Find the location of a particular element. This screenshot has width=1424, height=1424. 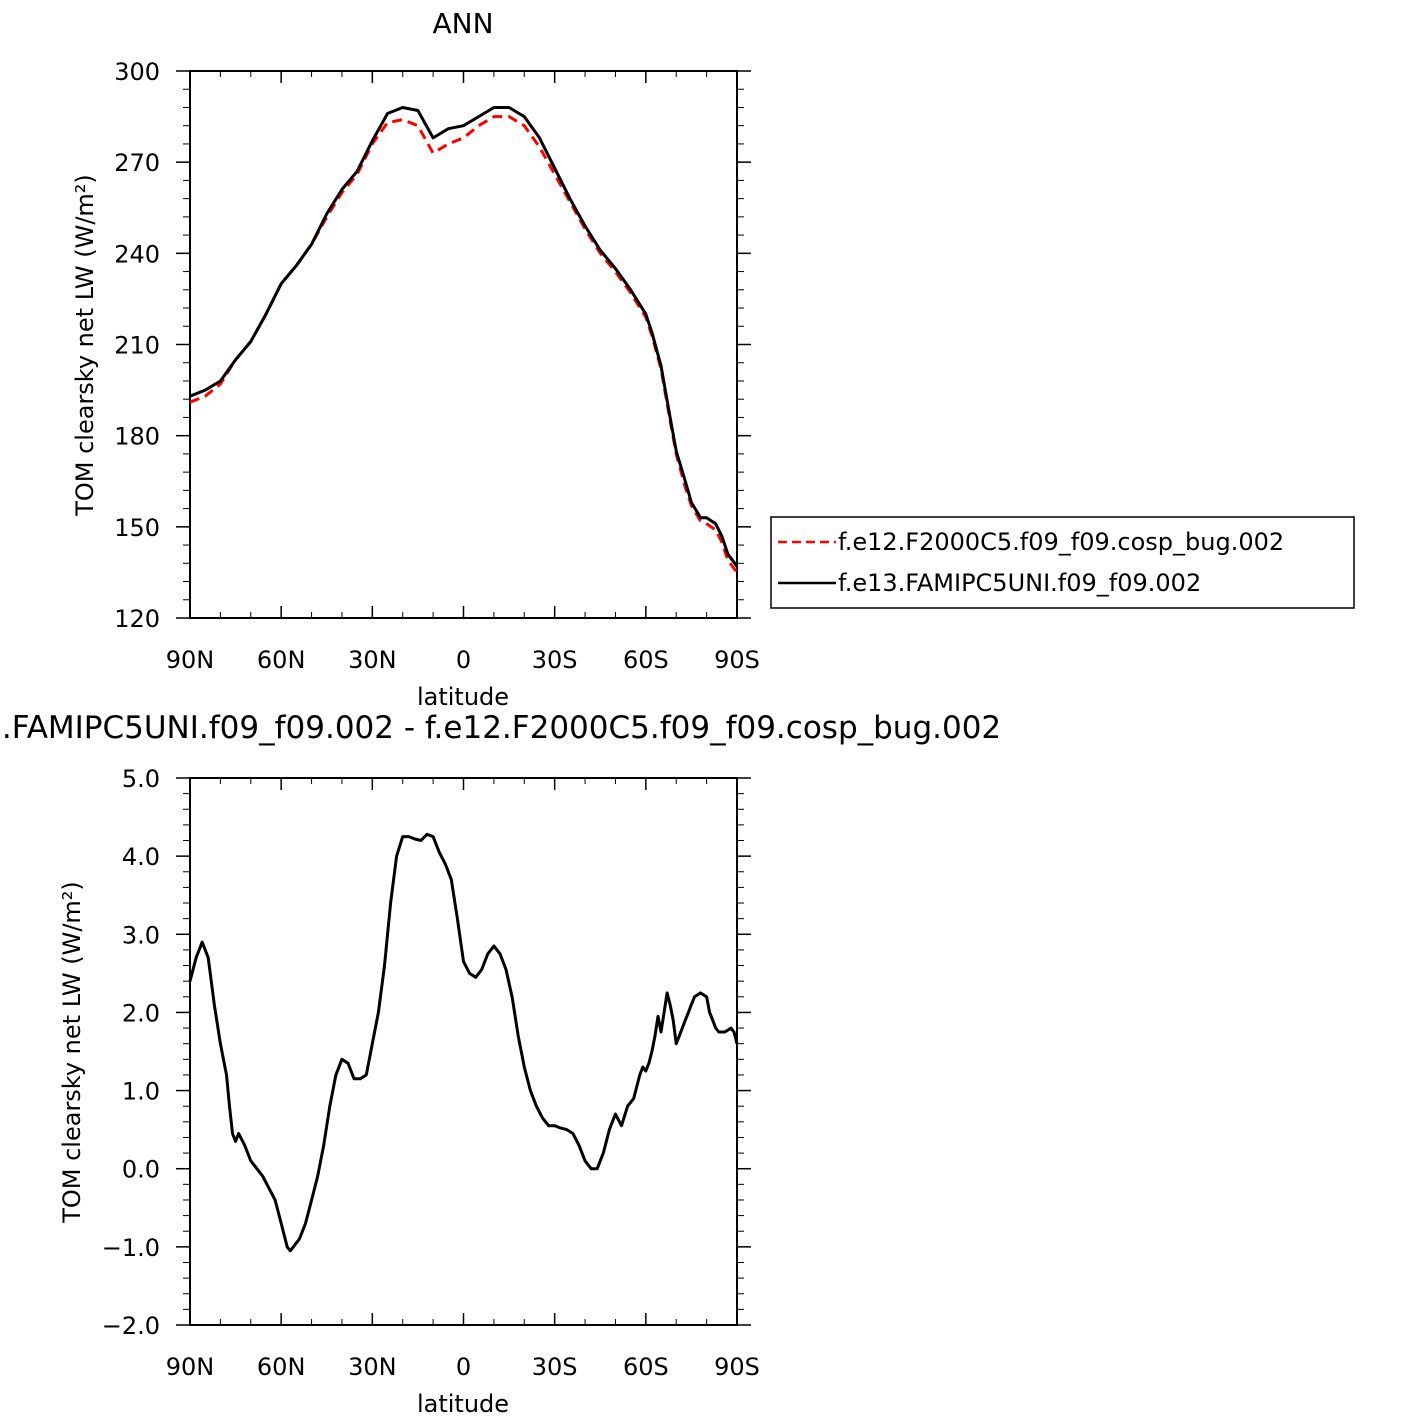

y-tick-label: 2.0 is located at coordinates (141, 1013).